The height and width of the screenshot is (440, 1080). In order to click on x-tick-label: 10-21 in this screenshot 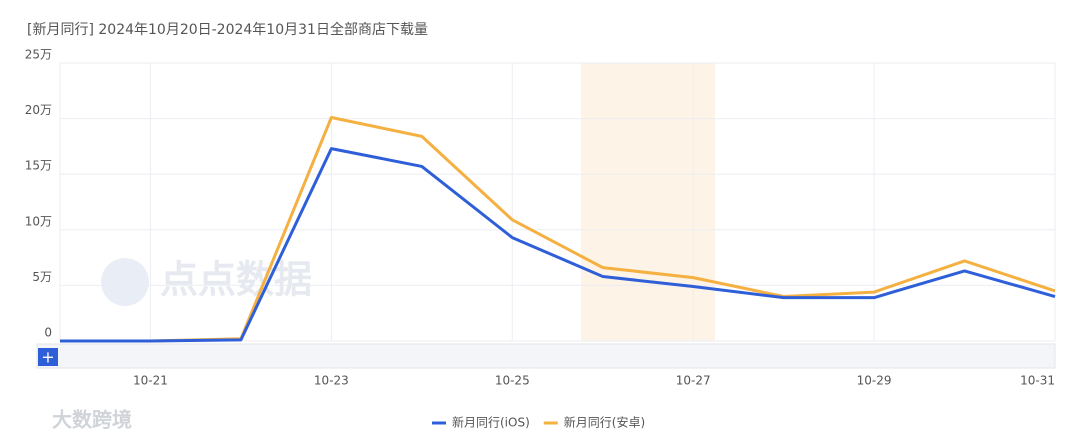, I will do `click(150, 381)`.